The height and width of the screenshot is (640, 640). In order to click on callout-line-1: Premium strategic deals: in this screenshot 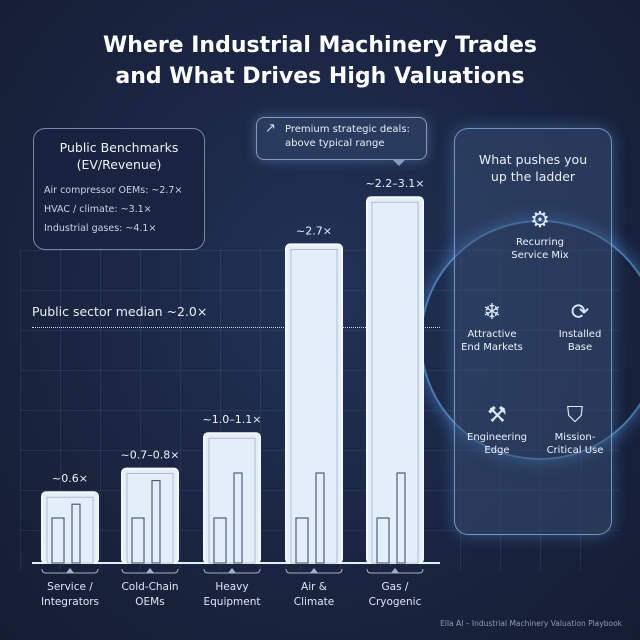, I will do `click(347, 129)`.